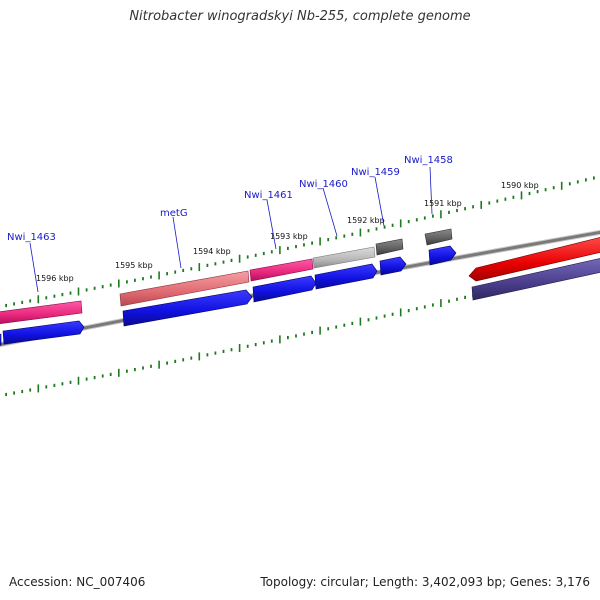 This screenshot has width=600, height=600. Describe the element at coordinates (323, 184) in the screenshot. I see `gene-label-nwi-1460: Nwi_1460` at that location.